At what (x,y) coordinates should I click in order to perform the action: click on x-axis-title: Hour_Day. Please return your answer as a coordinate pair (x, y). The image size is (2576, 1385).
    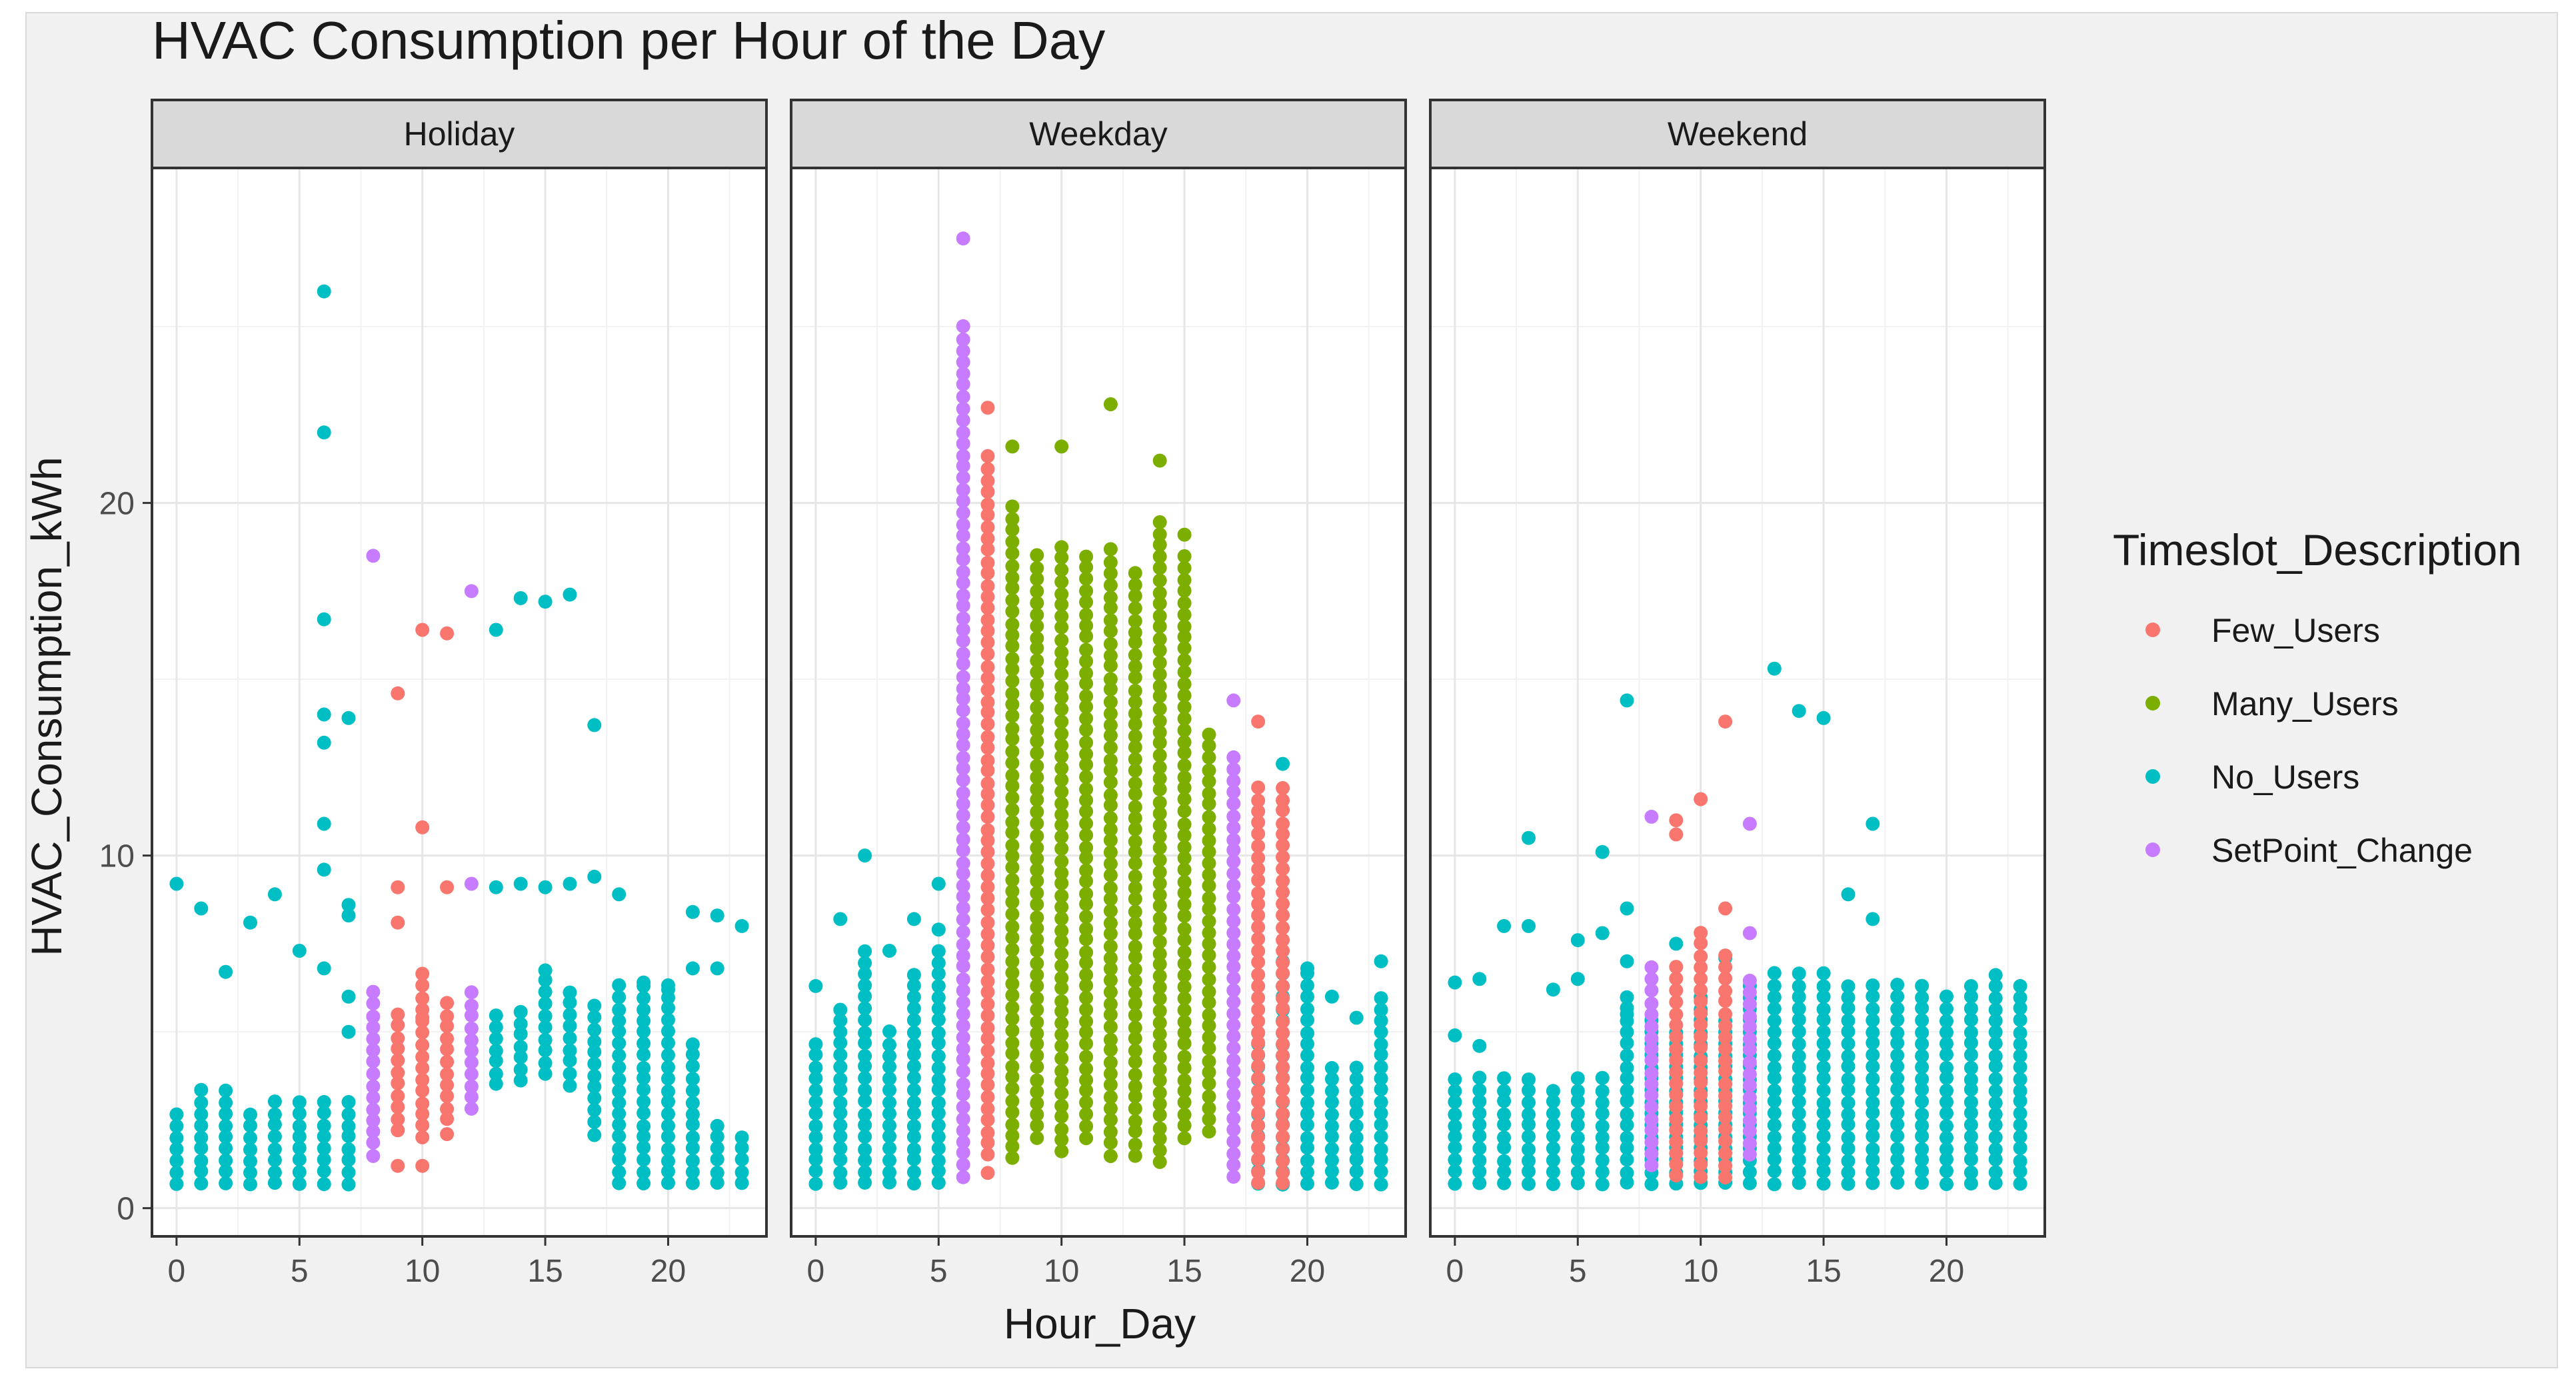
    Looking at the image, I should click on (1100, 1324).